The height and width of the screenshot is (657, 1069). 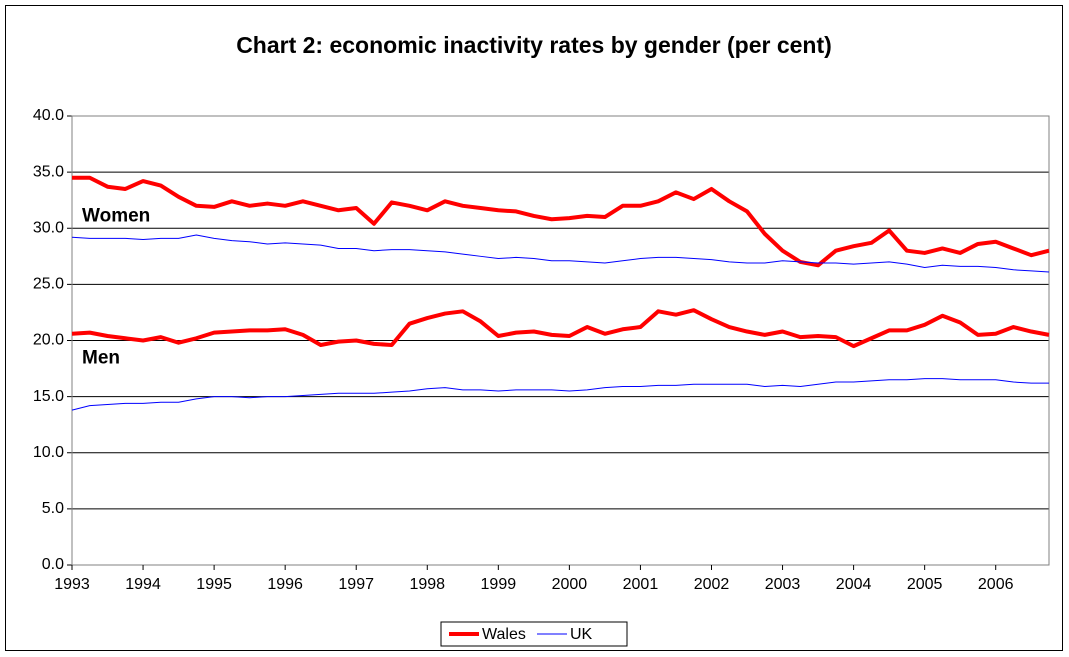 I want to click on legend-label: UK, so click(x=581, y=634).